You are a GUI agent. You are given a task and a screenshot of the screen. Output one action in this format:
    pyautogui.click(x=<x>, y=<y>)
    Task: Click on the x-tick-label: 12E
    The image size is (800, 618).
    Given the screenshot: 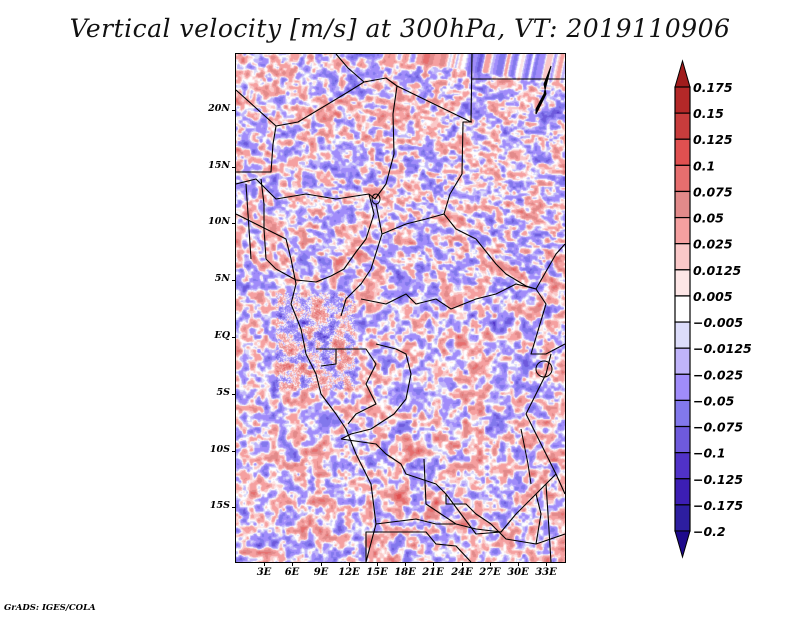 What is the action you would take?
    pyautogui.click(x=349, y=572)
    